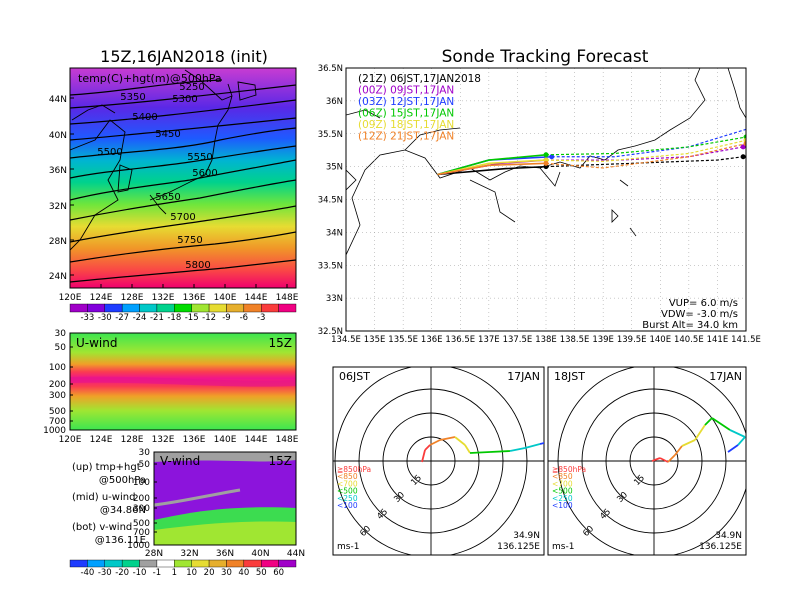 The height and width of the screenshot is (612, 792). What do you see at coordinates (419, 79) in the screenshot?
I see `legend-entry: (21Z) 06JST,17JAN2018` at bounding box center [419, 79].